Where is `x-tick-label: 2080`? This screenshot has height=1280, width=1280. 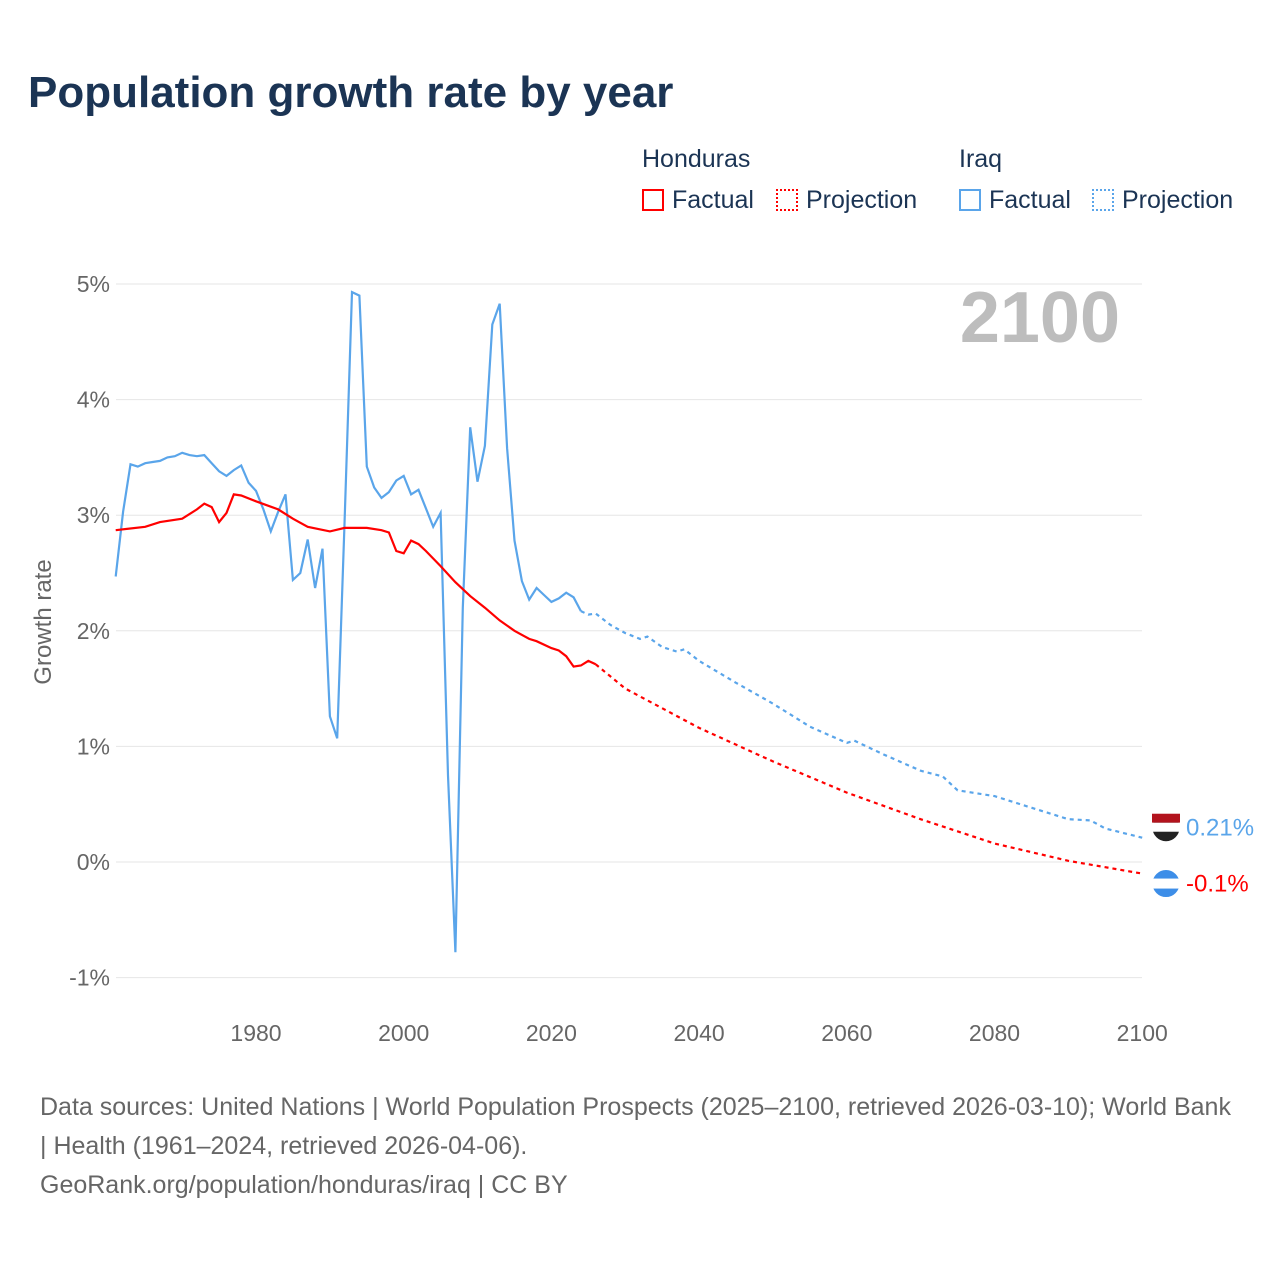 x-tick-label: 2080 is located at coordinates (994, 1033).